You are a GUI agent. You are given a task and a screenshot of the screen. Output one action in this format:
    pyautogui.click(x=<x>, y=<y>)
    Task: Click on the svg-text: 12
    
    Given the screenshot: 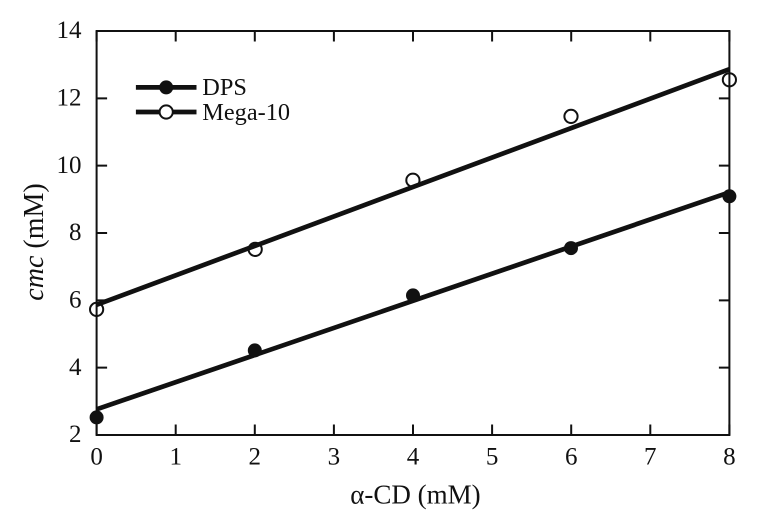 What is the action you would take?
    pyautogui.click(x=69, y=98)
    